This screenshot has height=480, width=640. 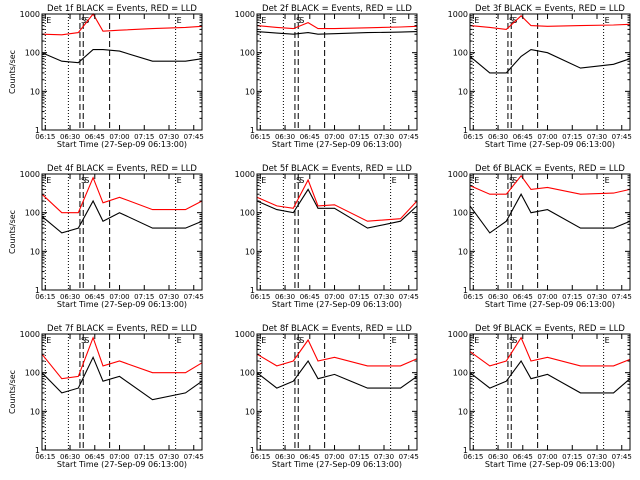 I want to click on chart-title: Det 3f BLACK = Events, RED = LLD, so click(x=550, y=9).